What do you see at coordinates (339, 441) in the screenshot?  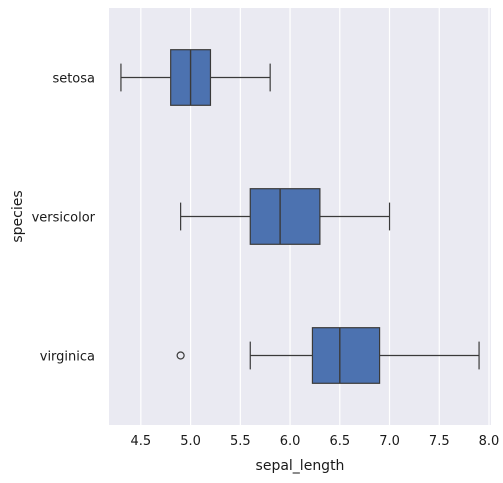 I see `x-tick-label: 6.5` at bounding box center [339, 441].